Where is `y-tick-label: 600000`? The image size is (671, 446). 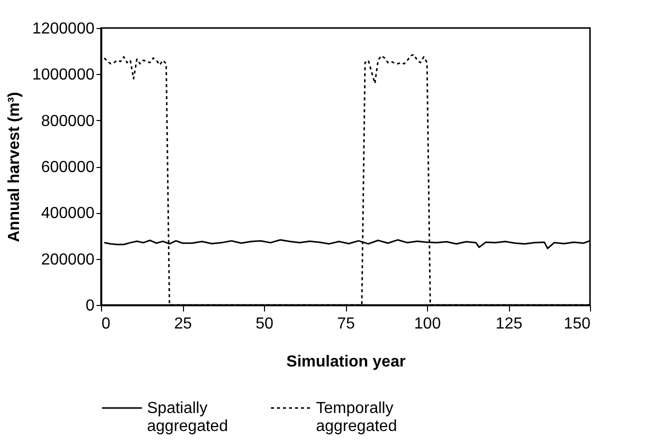 y-tick-label: 600000 is located at coordinates (68, 167).